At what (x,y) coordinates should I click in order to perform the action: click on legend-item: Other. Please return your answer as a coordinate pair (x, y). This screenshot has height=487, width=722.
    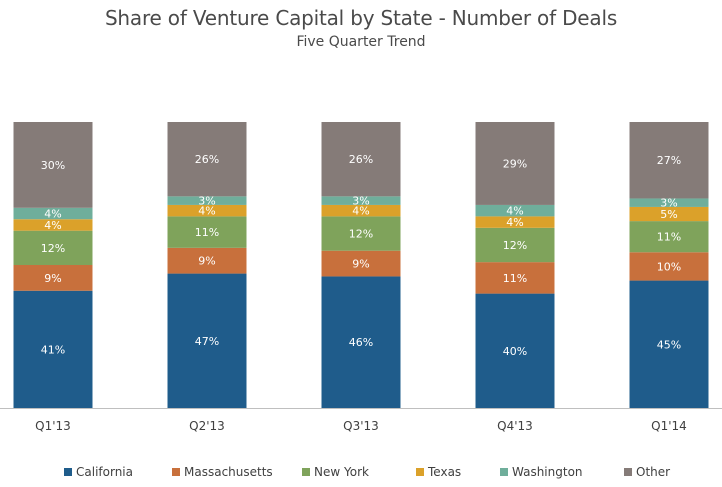
    Looking at the image, I should click on (647, 472).